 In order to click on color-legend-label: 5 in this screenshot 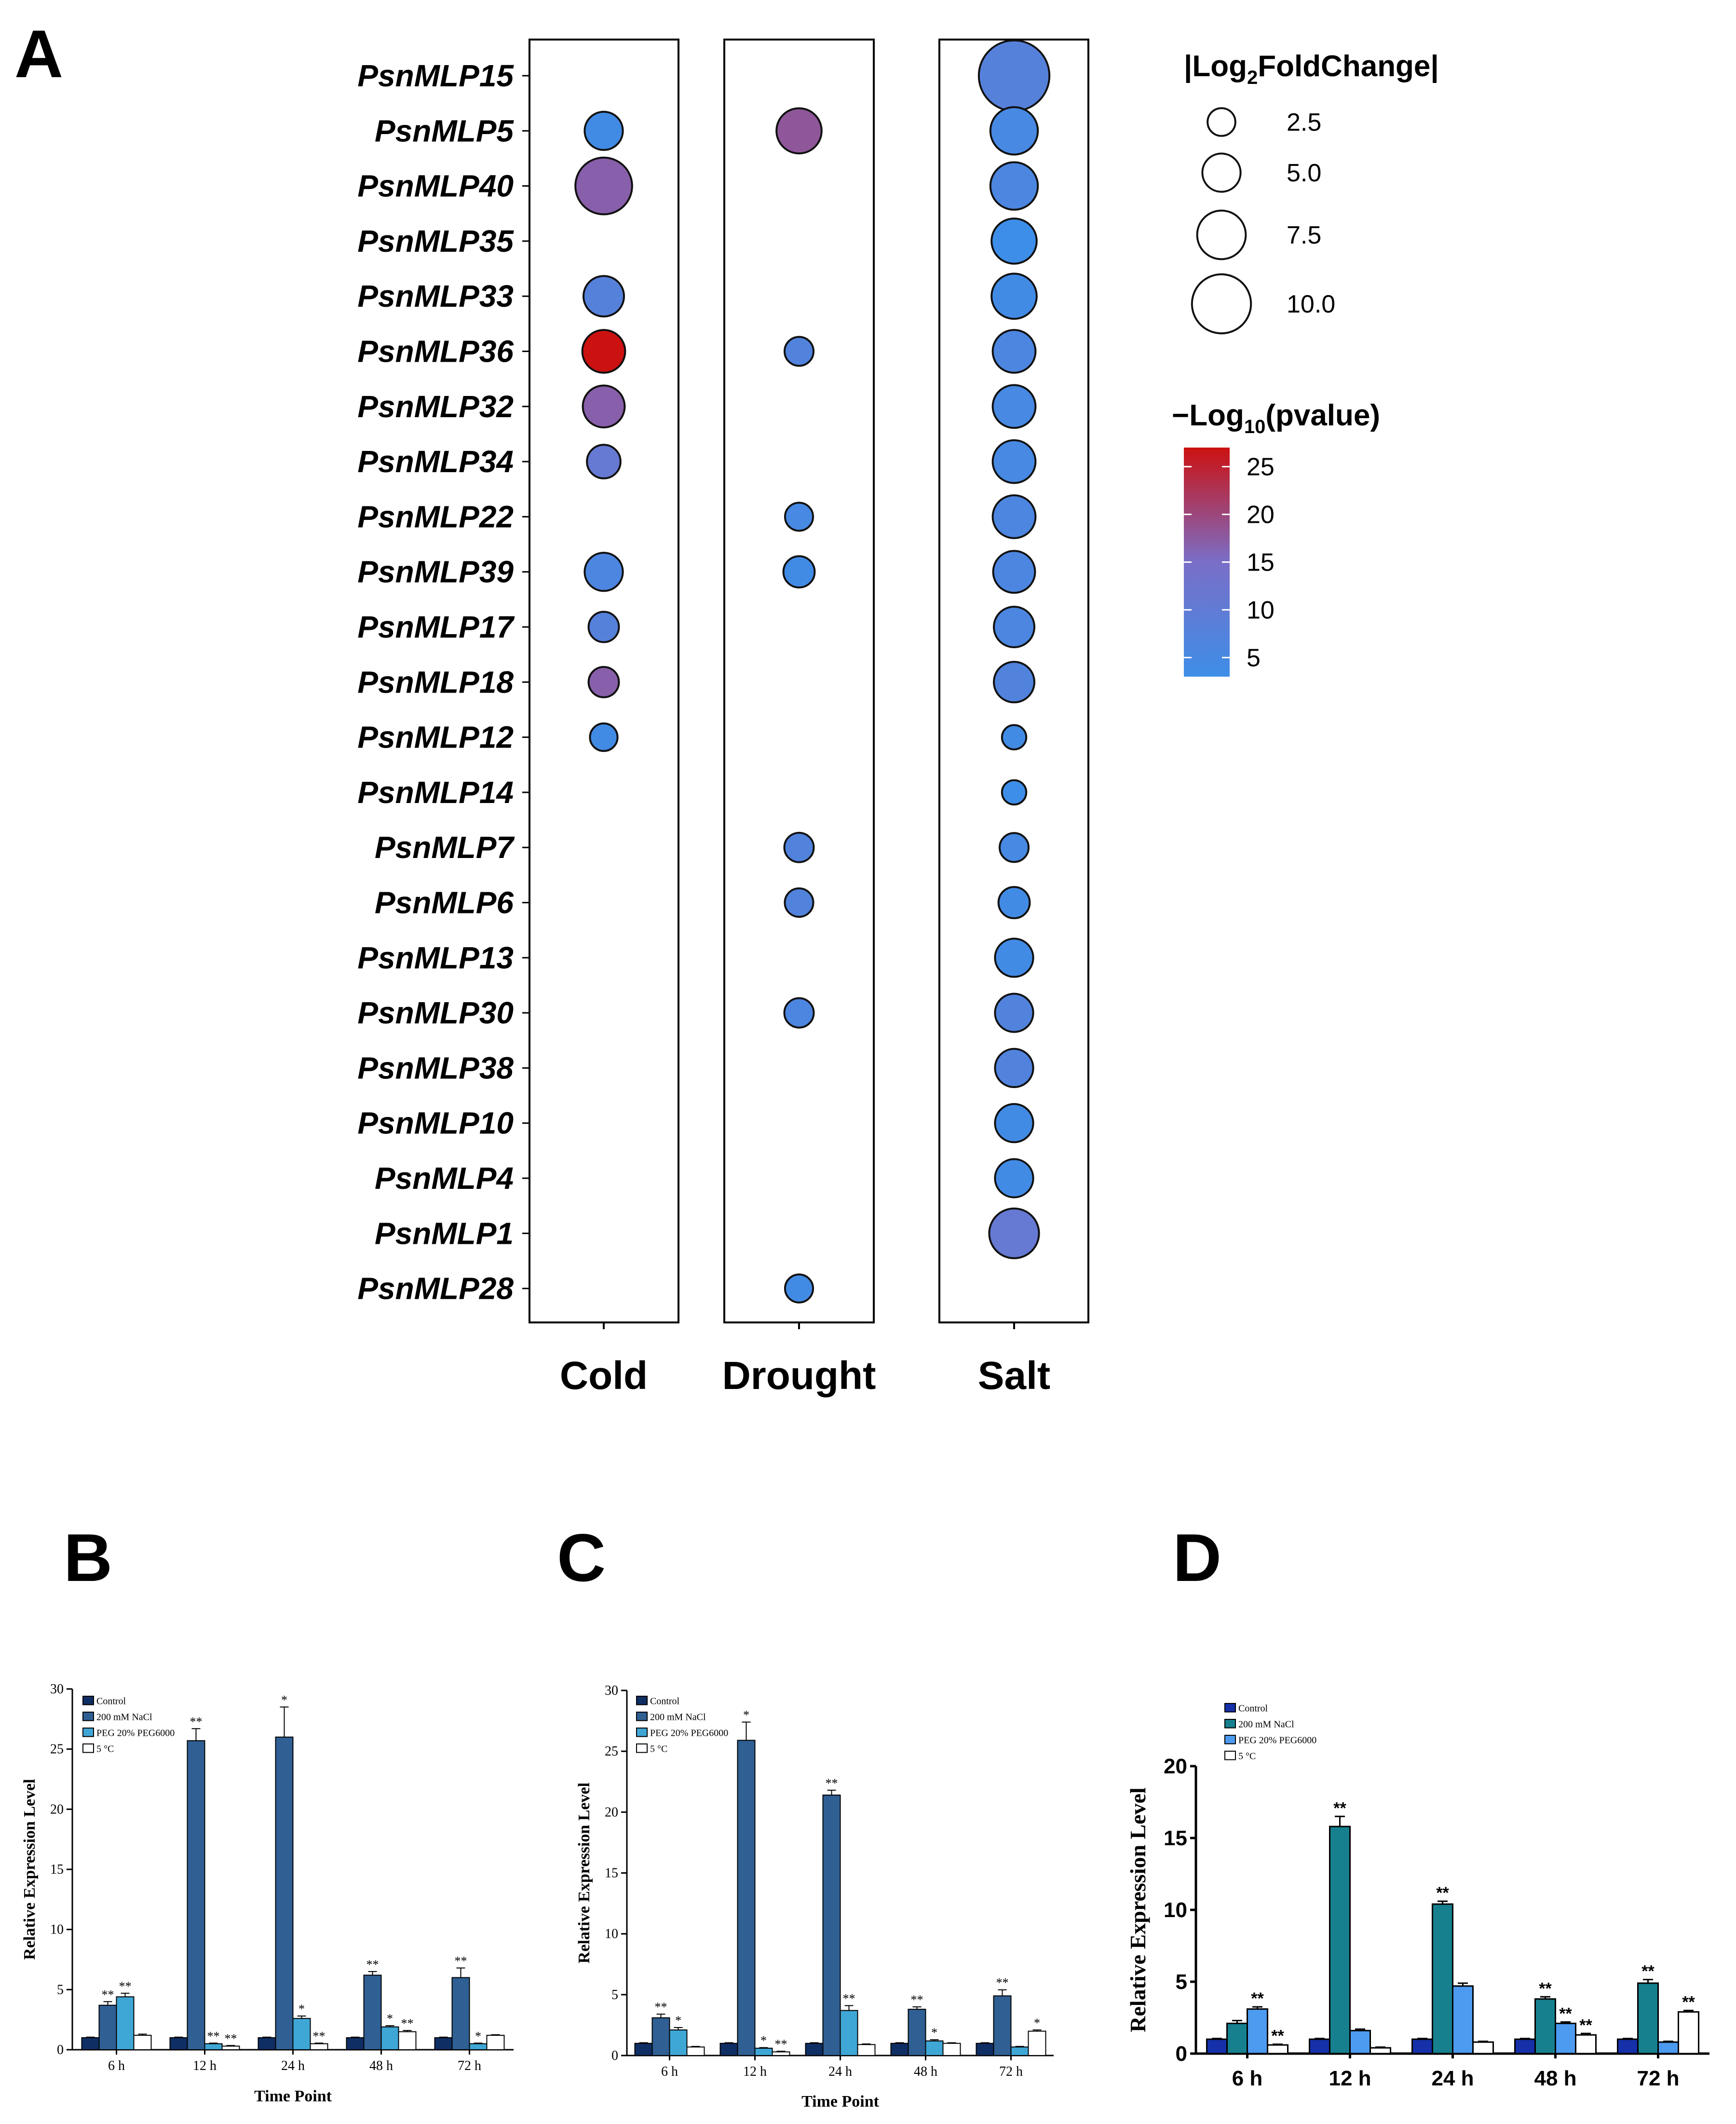, I will do `click(1254, 658)`.